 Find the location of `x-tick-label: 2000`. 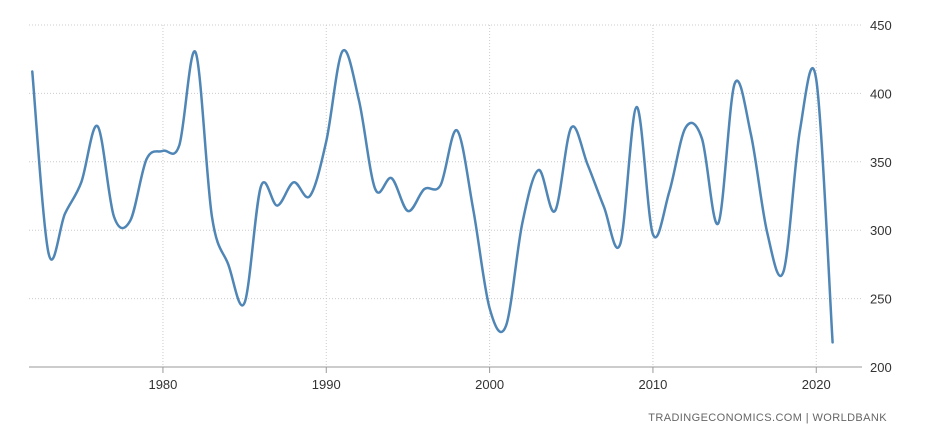

x-tick-label: 2000 is located at coordinates (489, 384).